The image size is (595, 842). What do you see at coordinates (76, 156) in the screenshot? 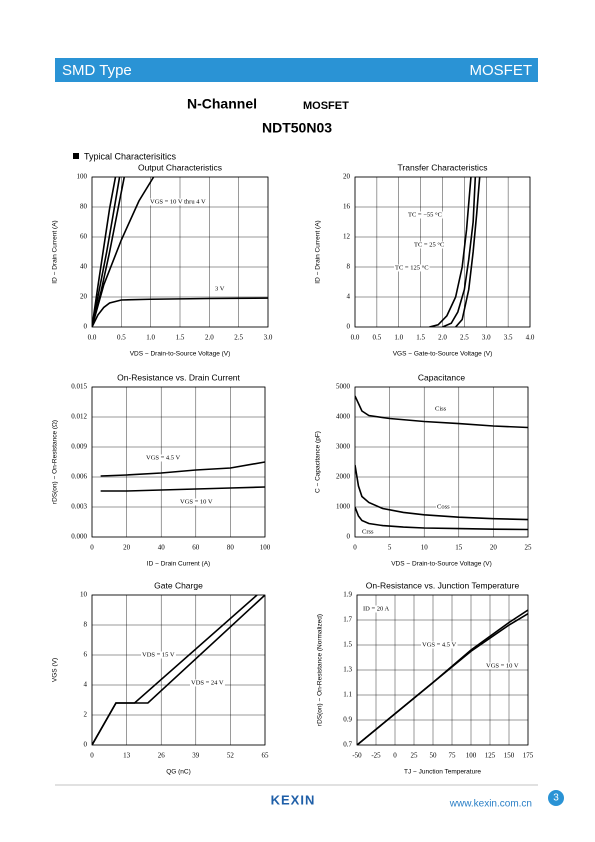
I see `bullet` at bounding box center [76, 156].